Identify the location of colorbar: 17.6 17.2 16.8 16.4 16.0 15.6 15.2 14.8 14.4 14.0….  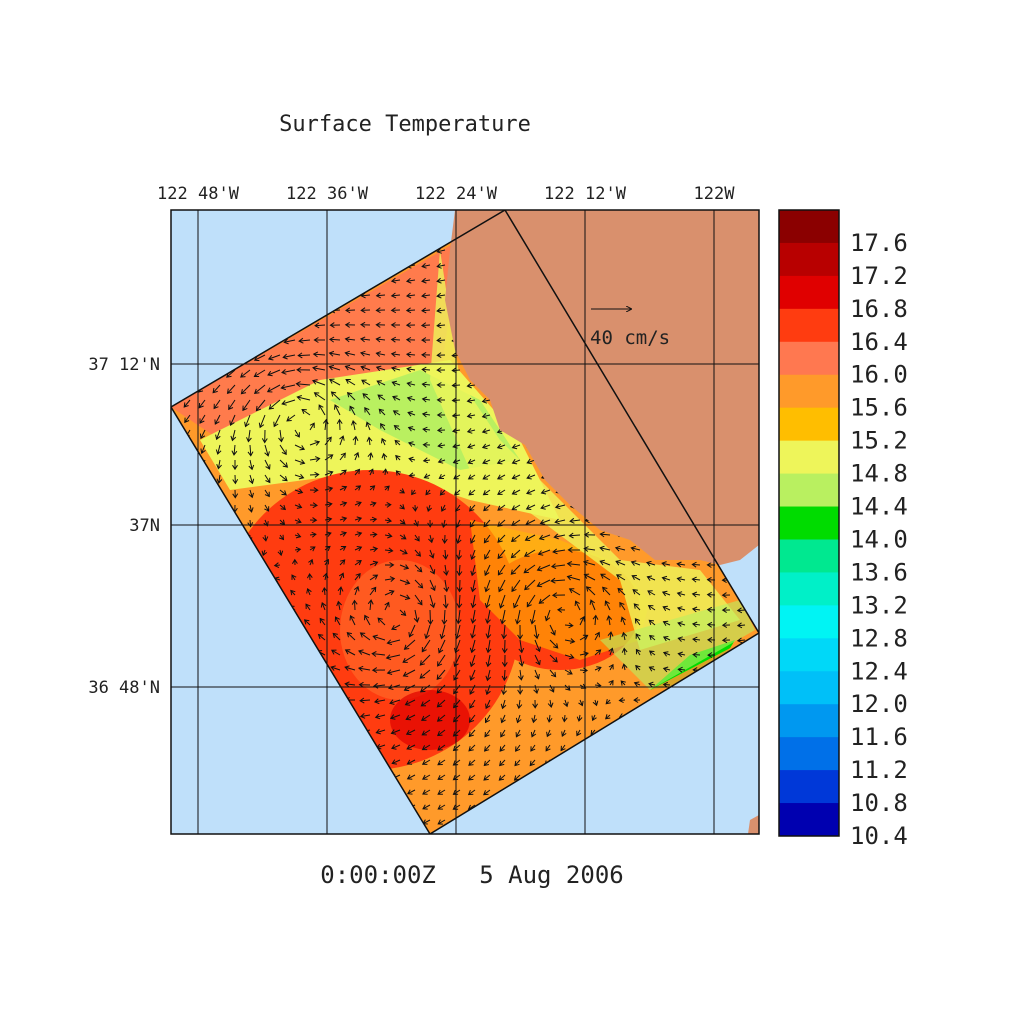
(843, 529).